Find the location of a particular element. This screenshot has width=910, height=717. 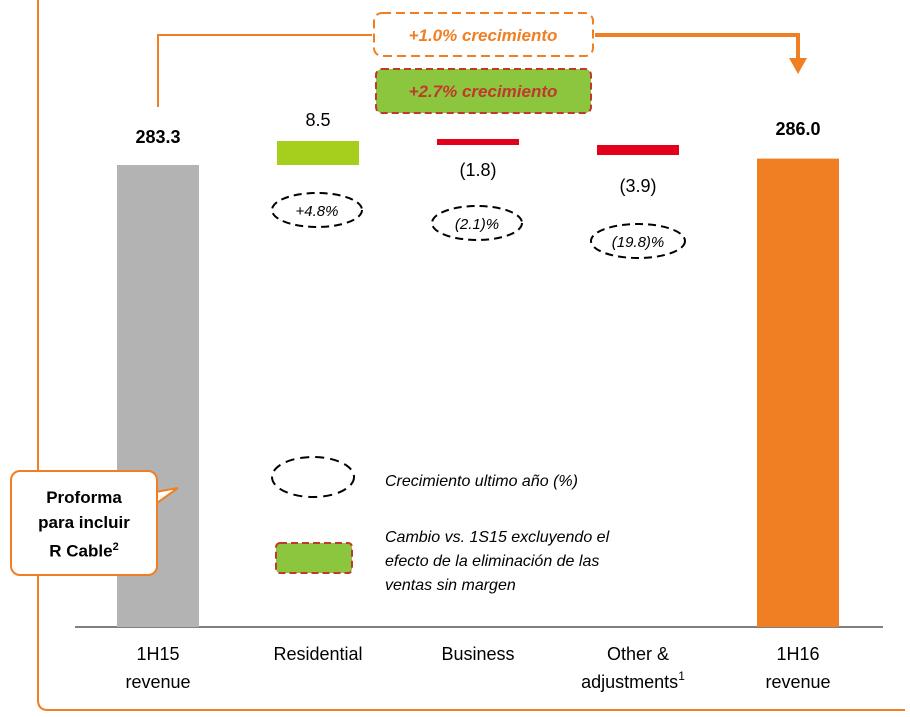

legend-excl-line1: Cambio vs. 1S15 excluyendo el is located at coordinates (497, 537).